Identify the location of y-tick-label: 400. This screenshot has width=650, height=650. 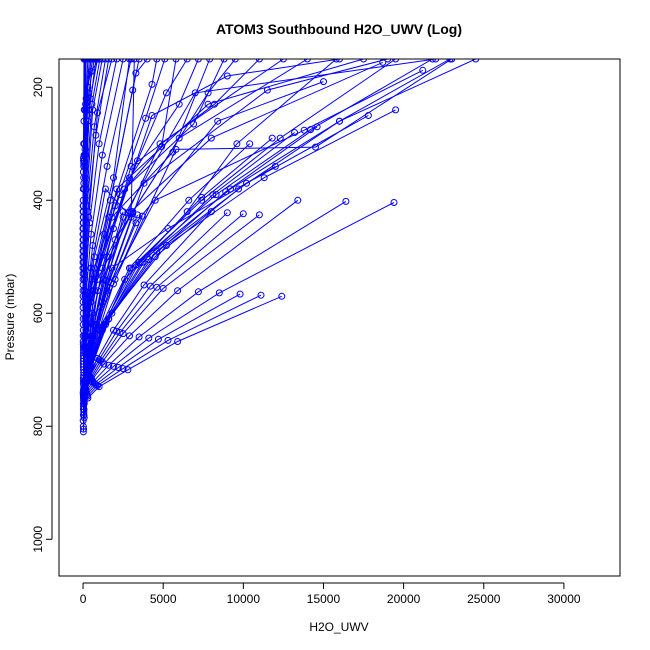
(38, 200).